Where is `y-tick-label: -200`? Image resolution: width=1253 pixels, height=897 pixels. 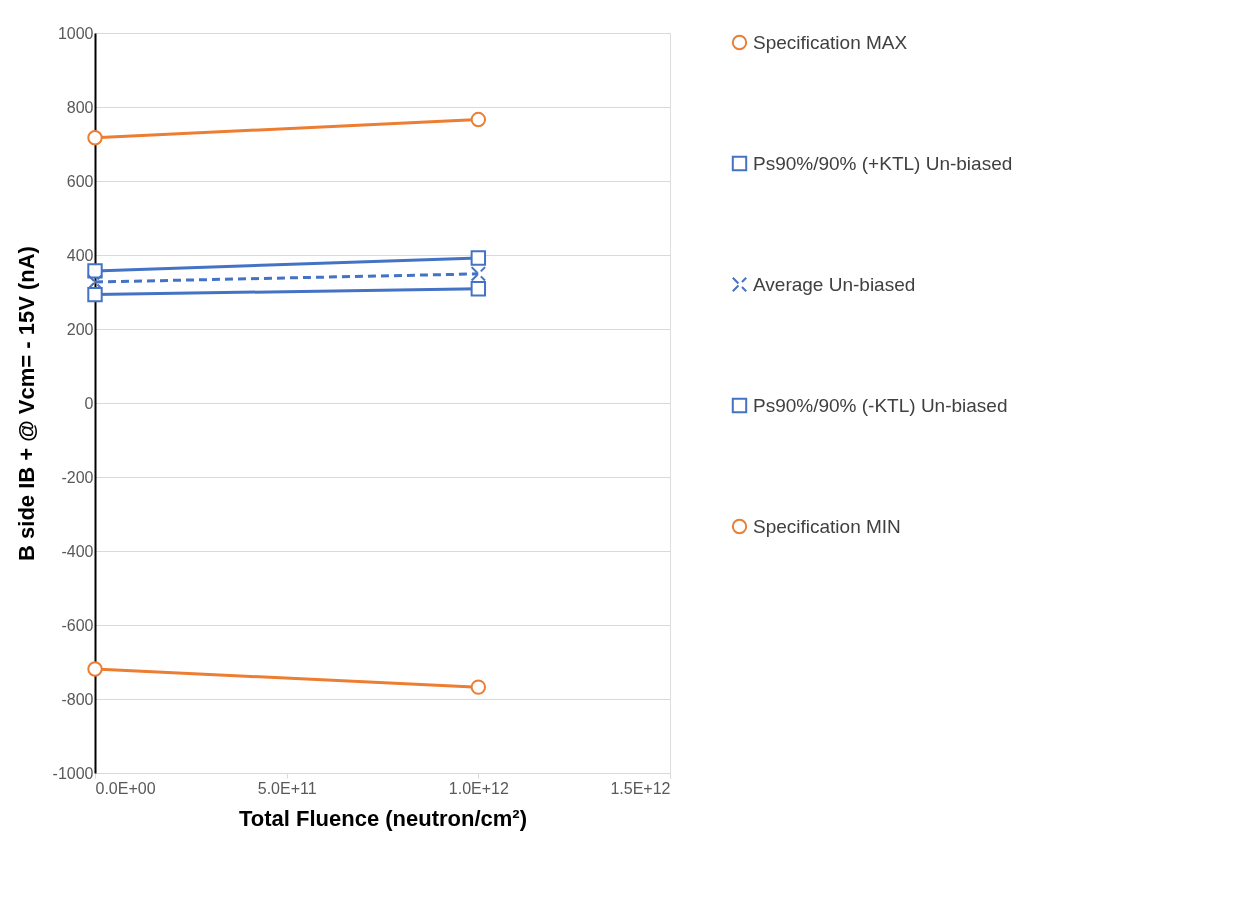
y-tick-label: -200 is located at coordinates (77, 477).